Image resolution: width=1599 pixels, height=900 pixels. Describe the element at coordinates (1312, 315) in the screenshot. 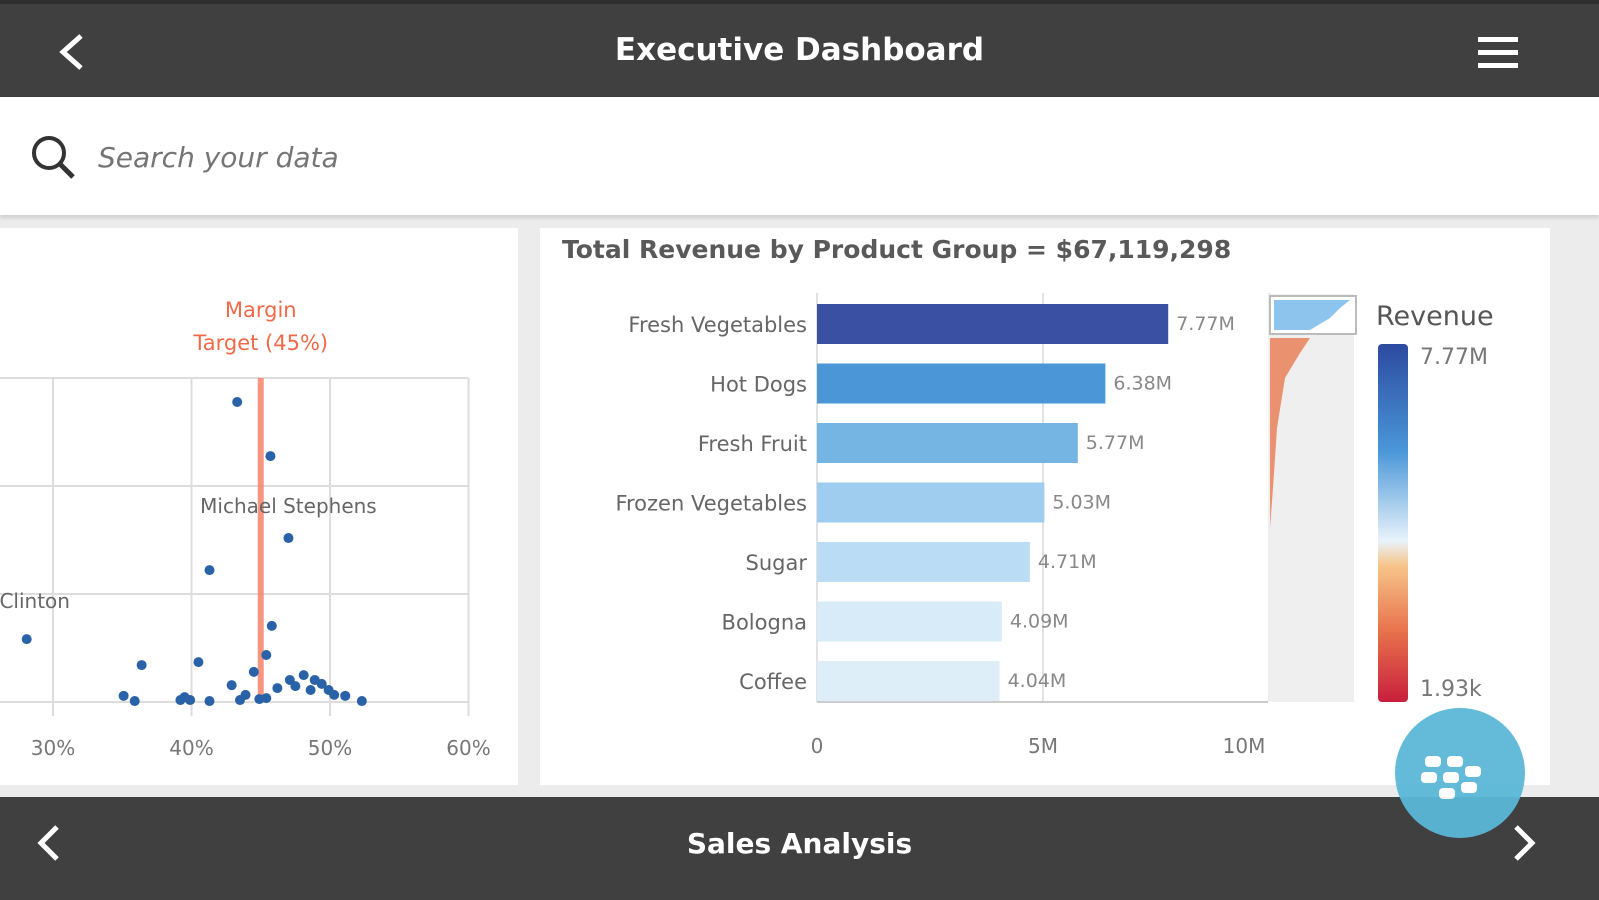

I see `scroll-preview-bars` at that location.